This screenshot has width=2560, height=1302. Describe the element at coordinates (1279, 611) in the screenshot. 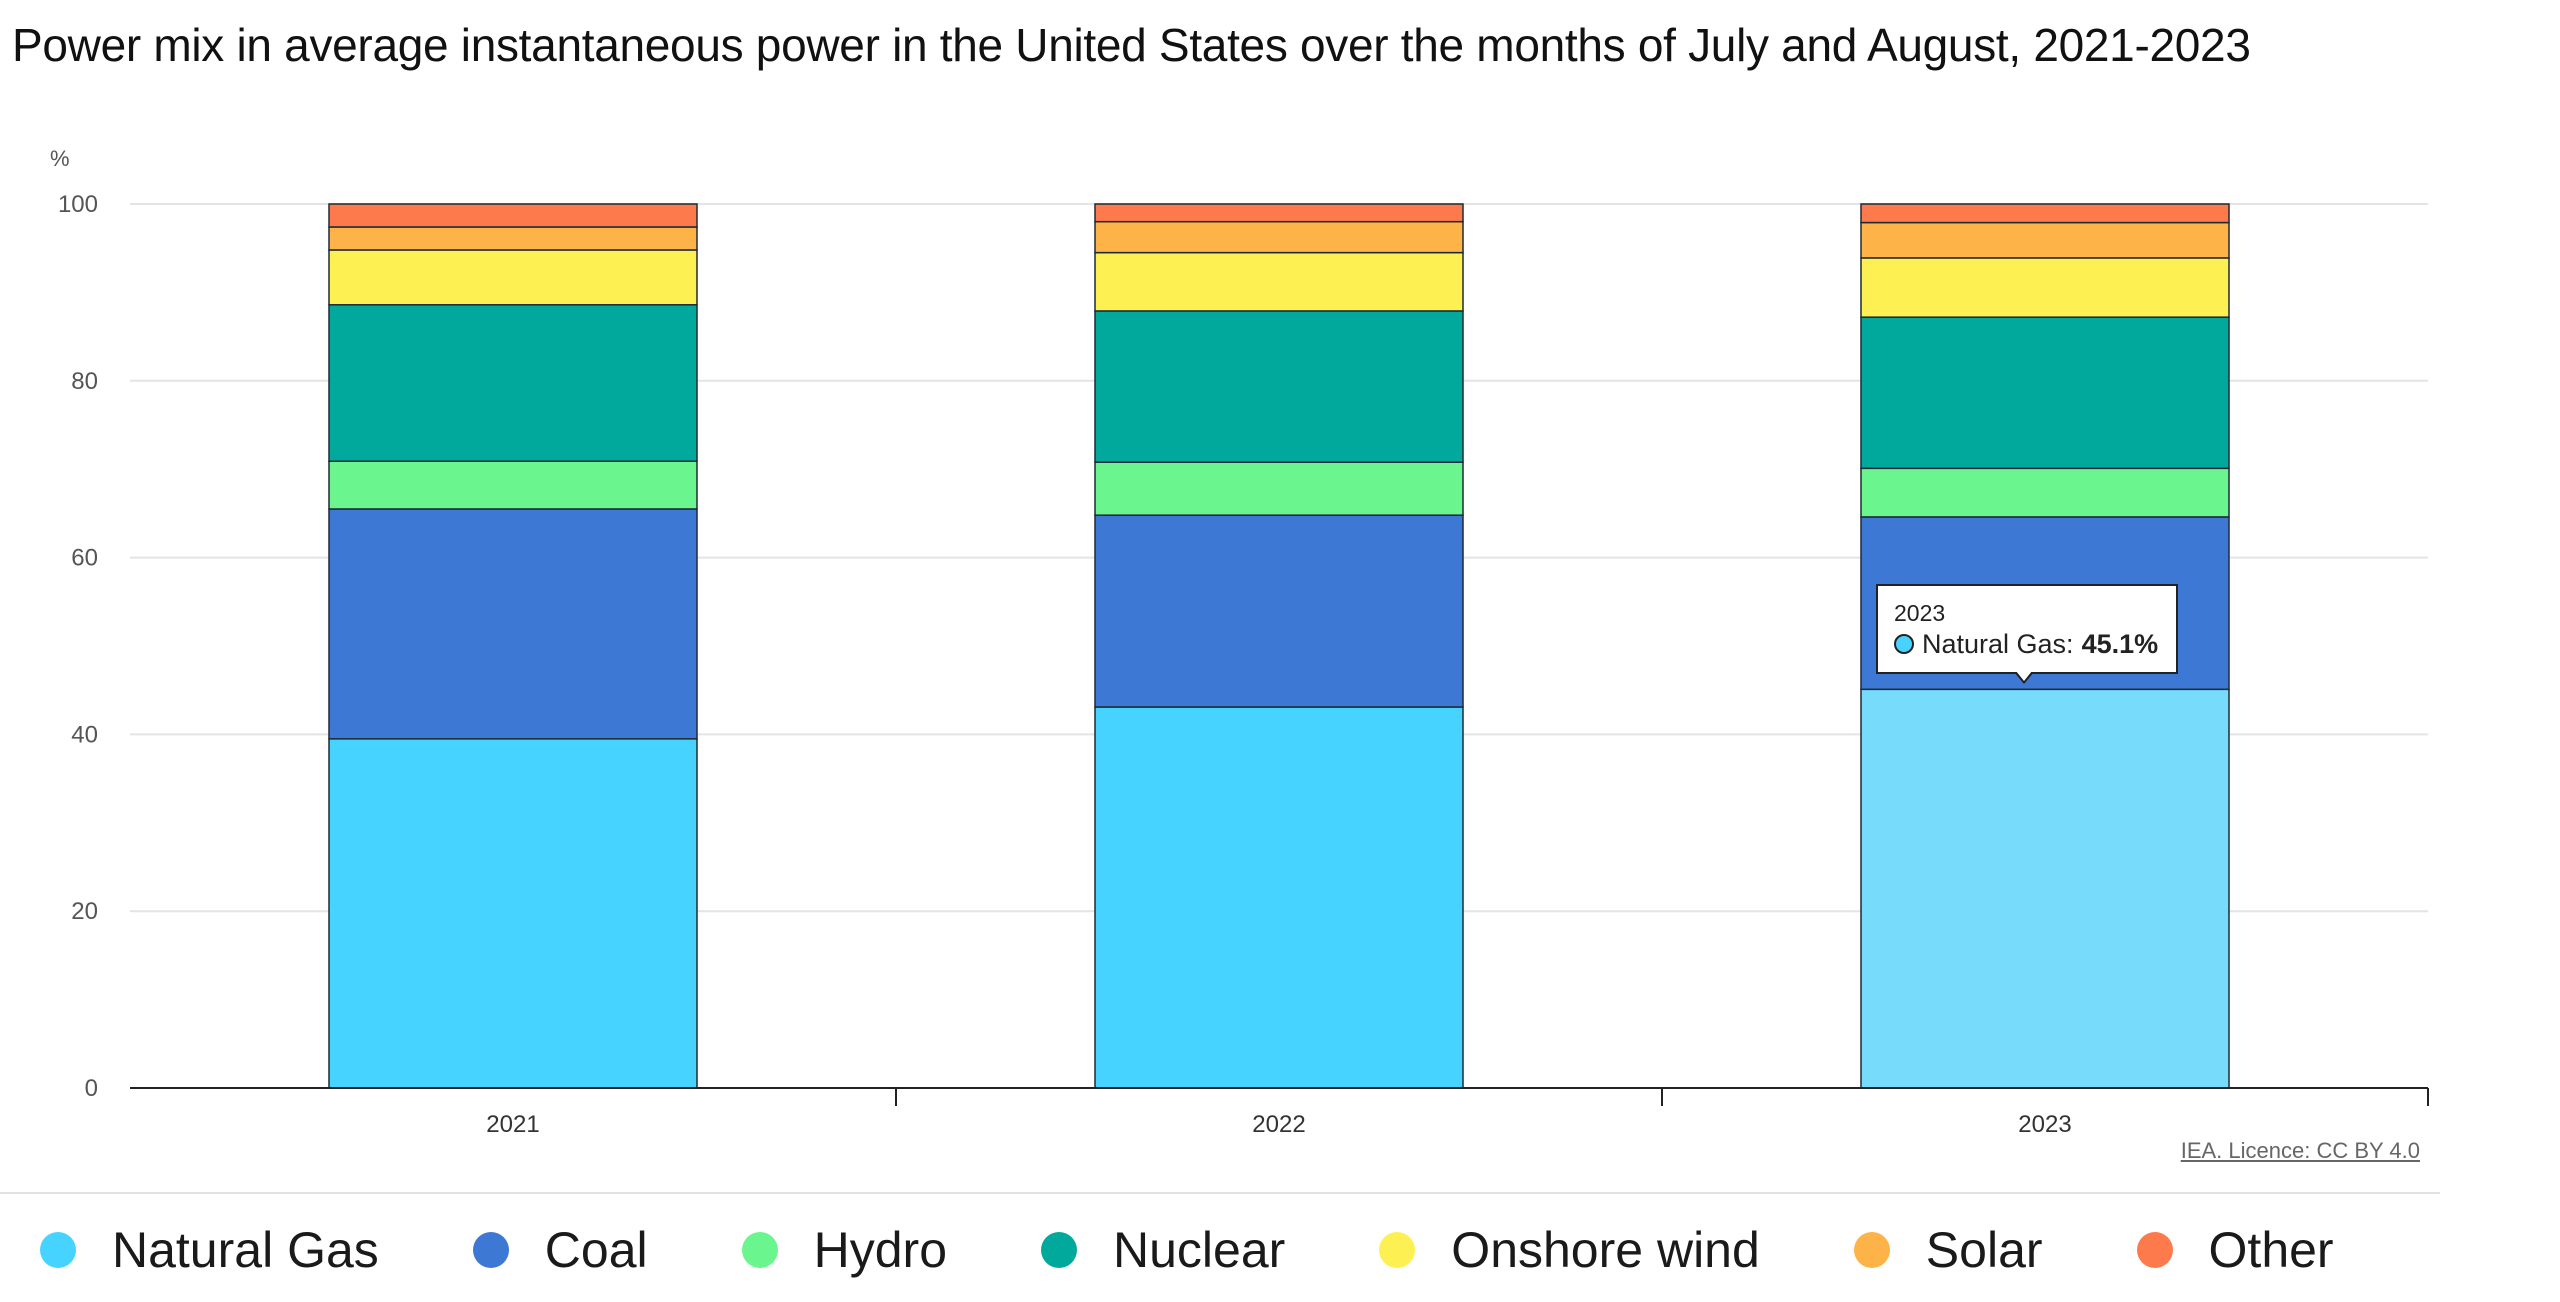

I see `bar-segment-coal-2022` at that location.